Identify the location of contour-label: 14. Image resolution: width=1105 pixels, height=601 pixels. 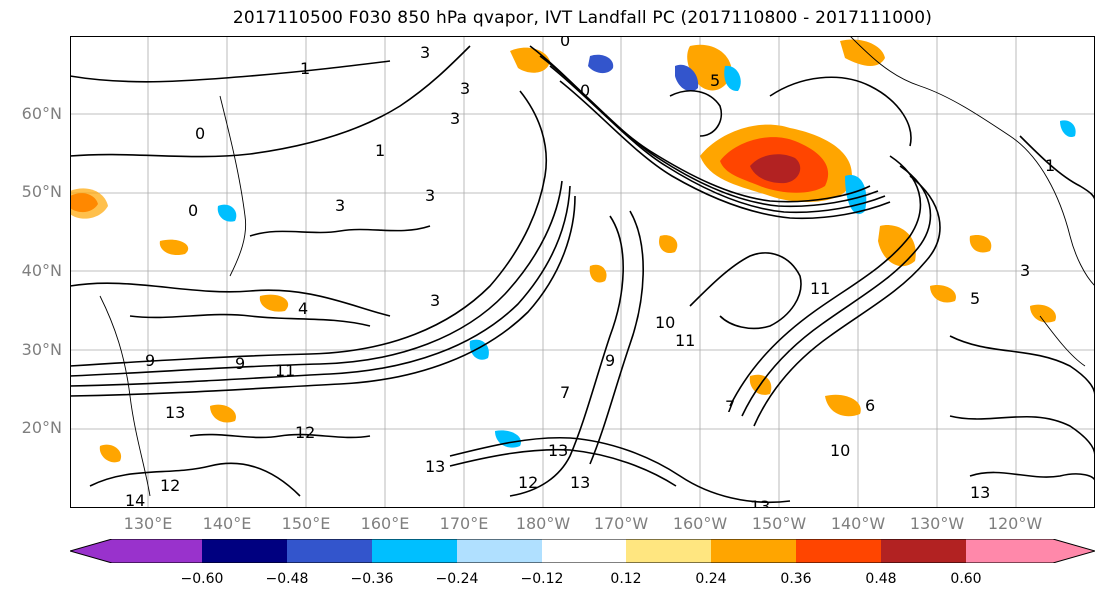
(135, 499).